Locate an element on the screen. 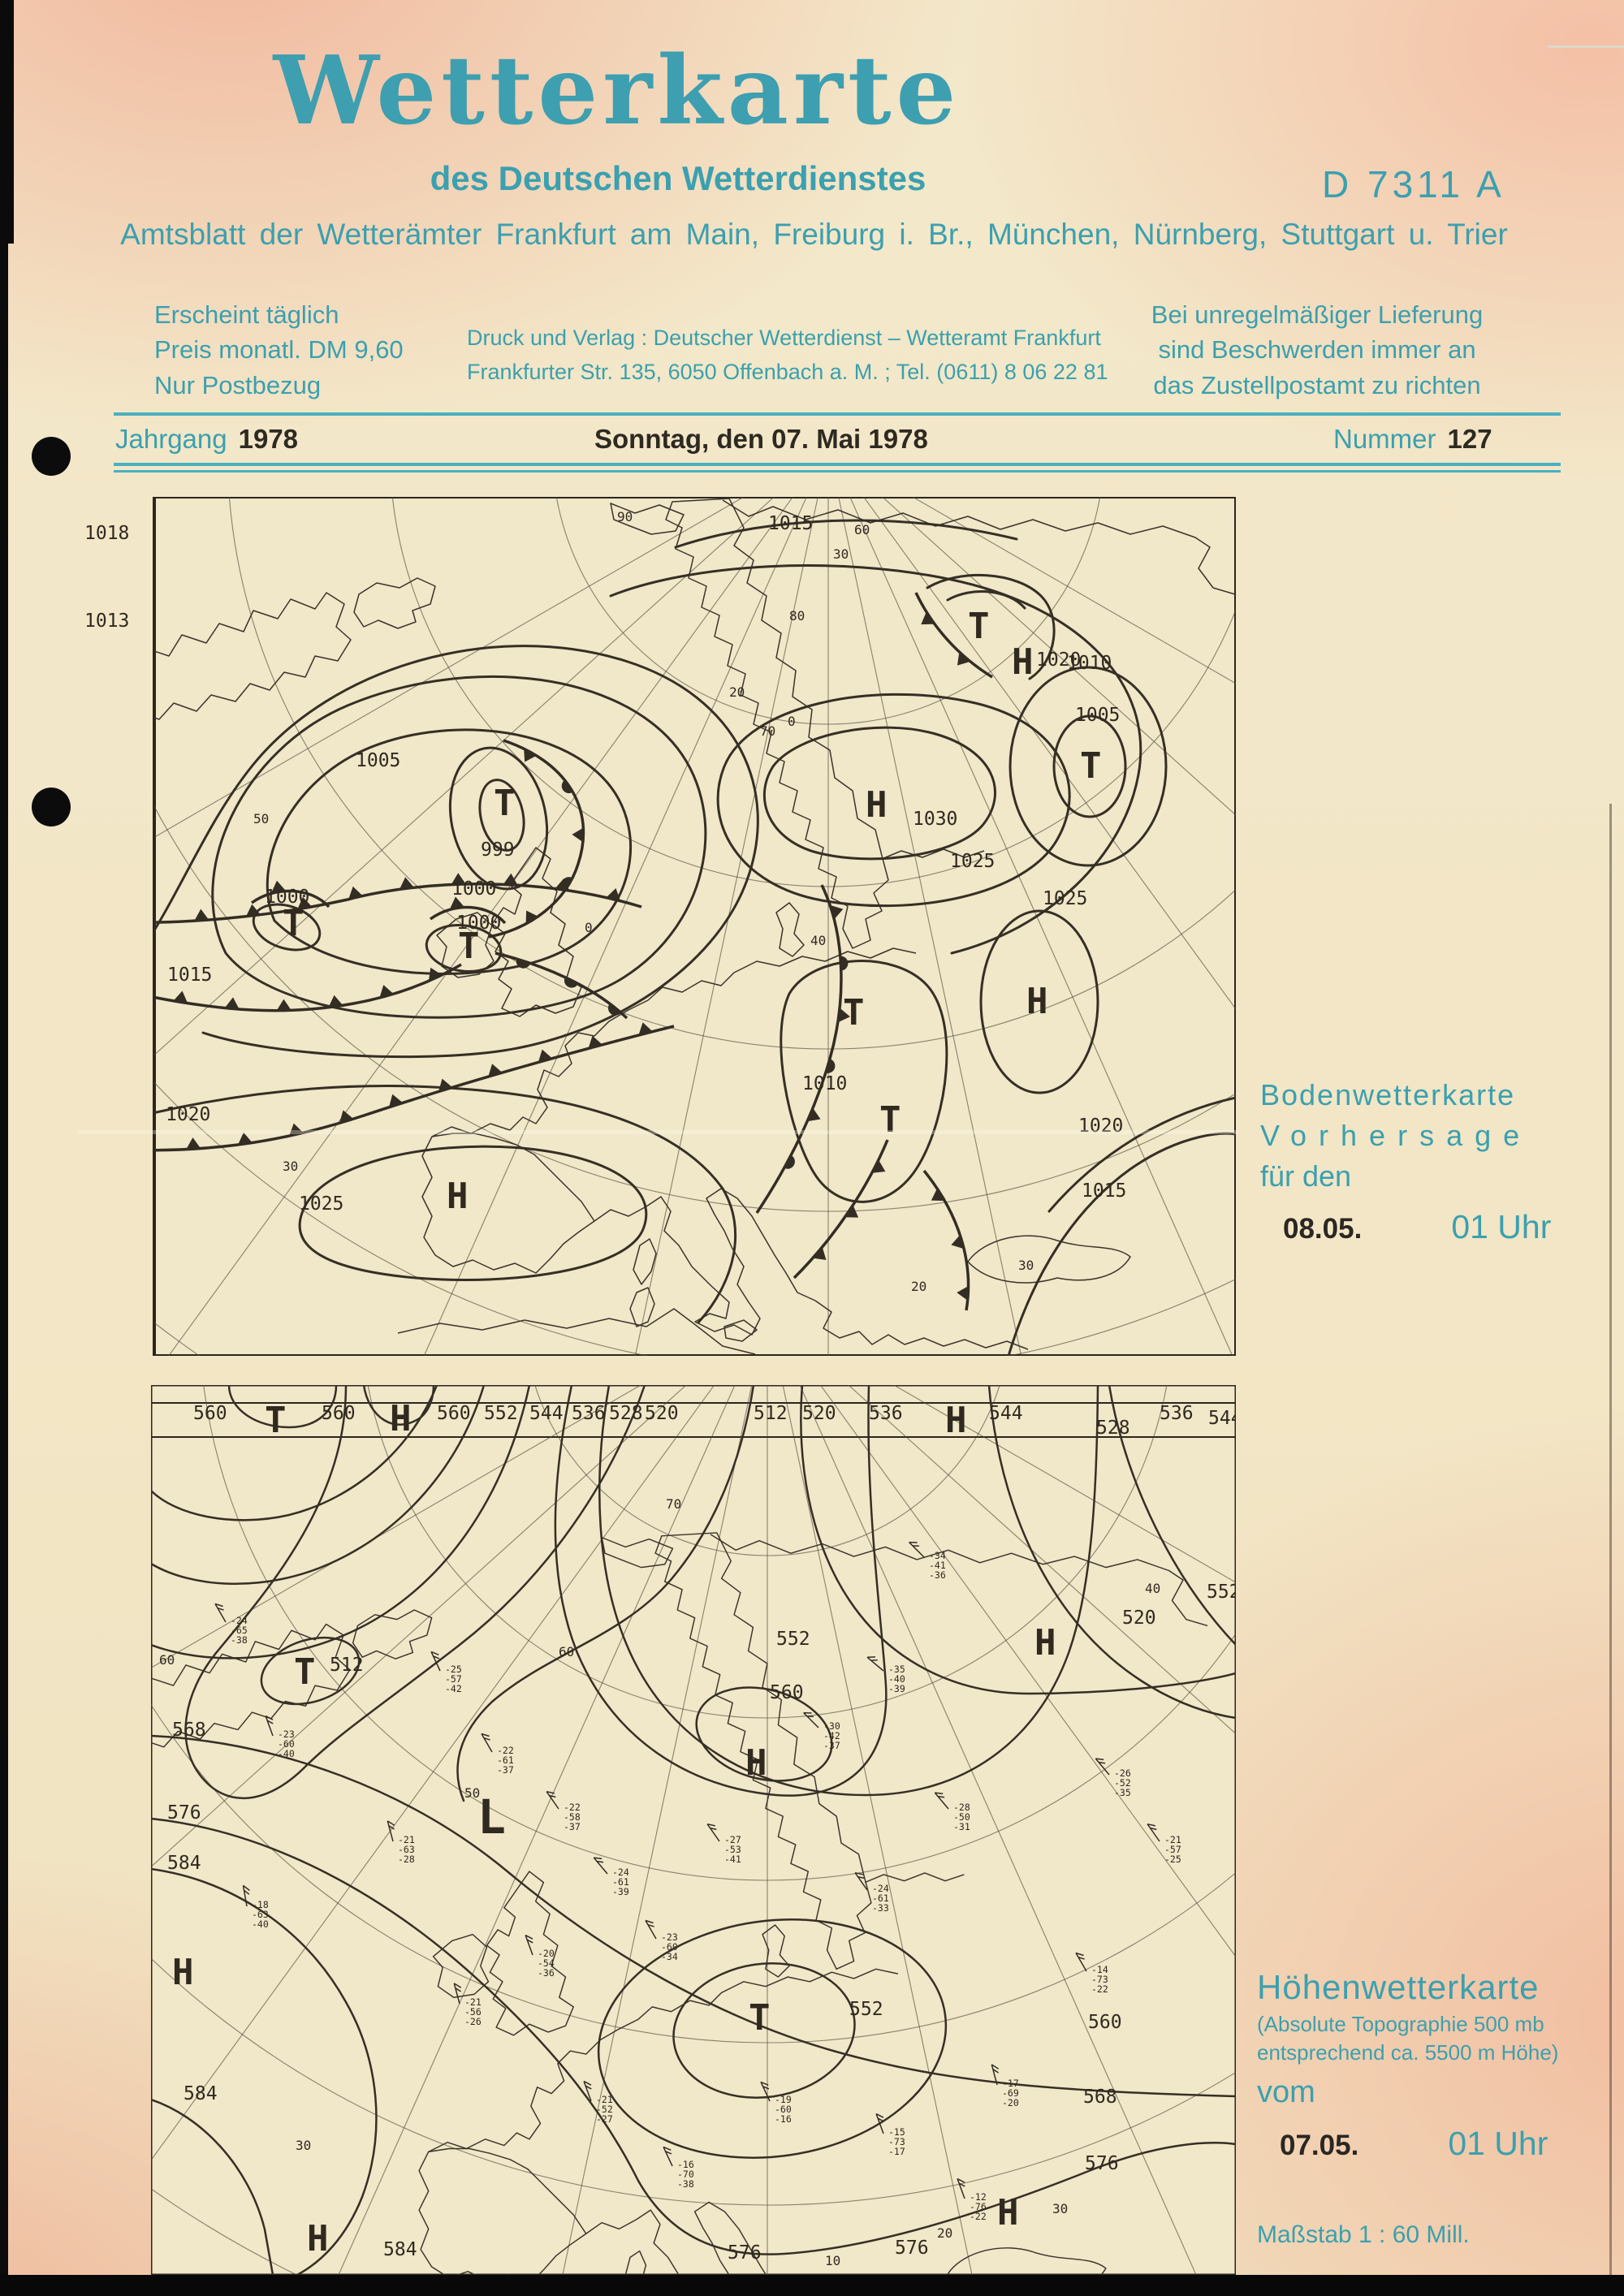 The height and width of the screenshot is (2296, 1624). svg-text: 60 is located at coordinates (862, 529).